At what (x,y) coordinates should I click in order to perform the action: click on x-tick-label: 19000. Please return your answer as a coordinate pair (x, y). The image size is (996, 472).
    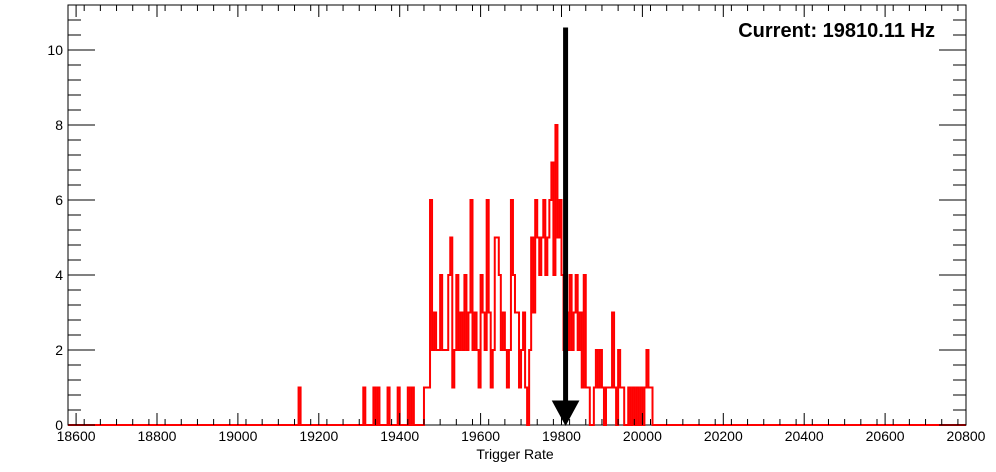
    Looking at the image, I should click on (237, 436).